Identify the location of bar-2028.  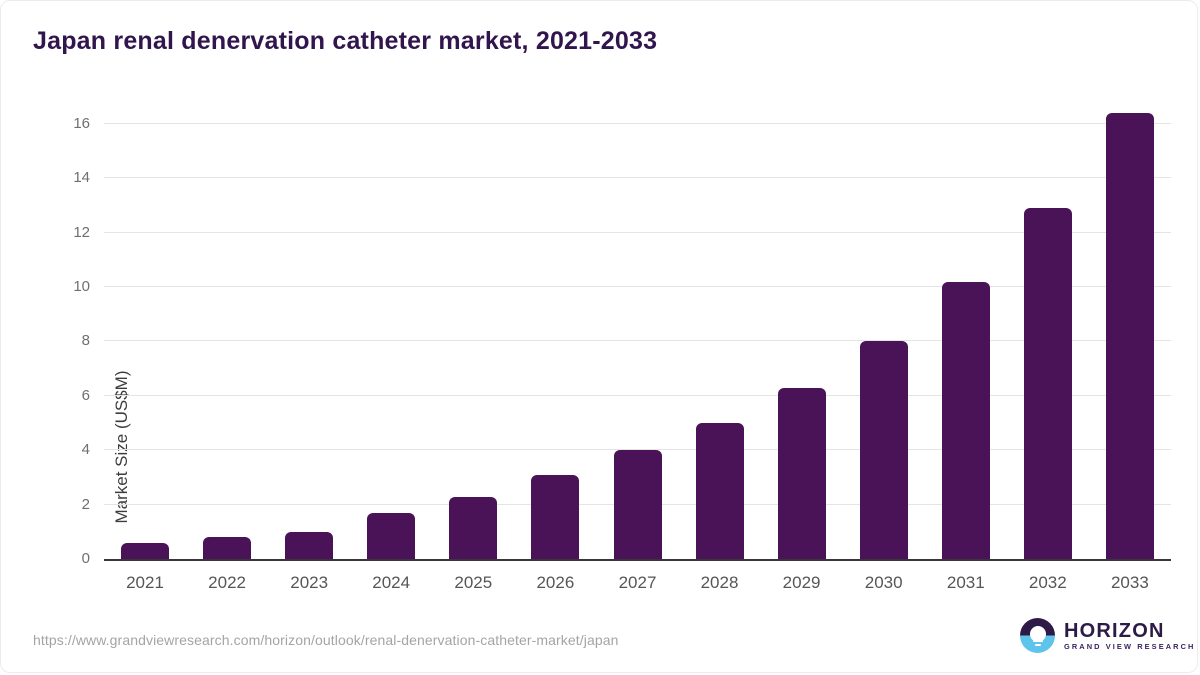
(719, 491).